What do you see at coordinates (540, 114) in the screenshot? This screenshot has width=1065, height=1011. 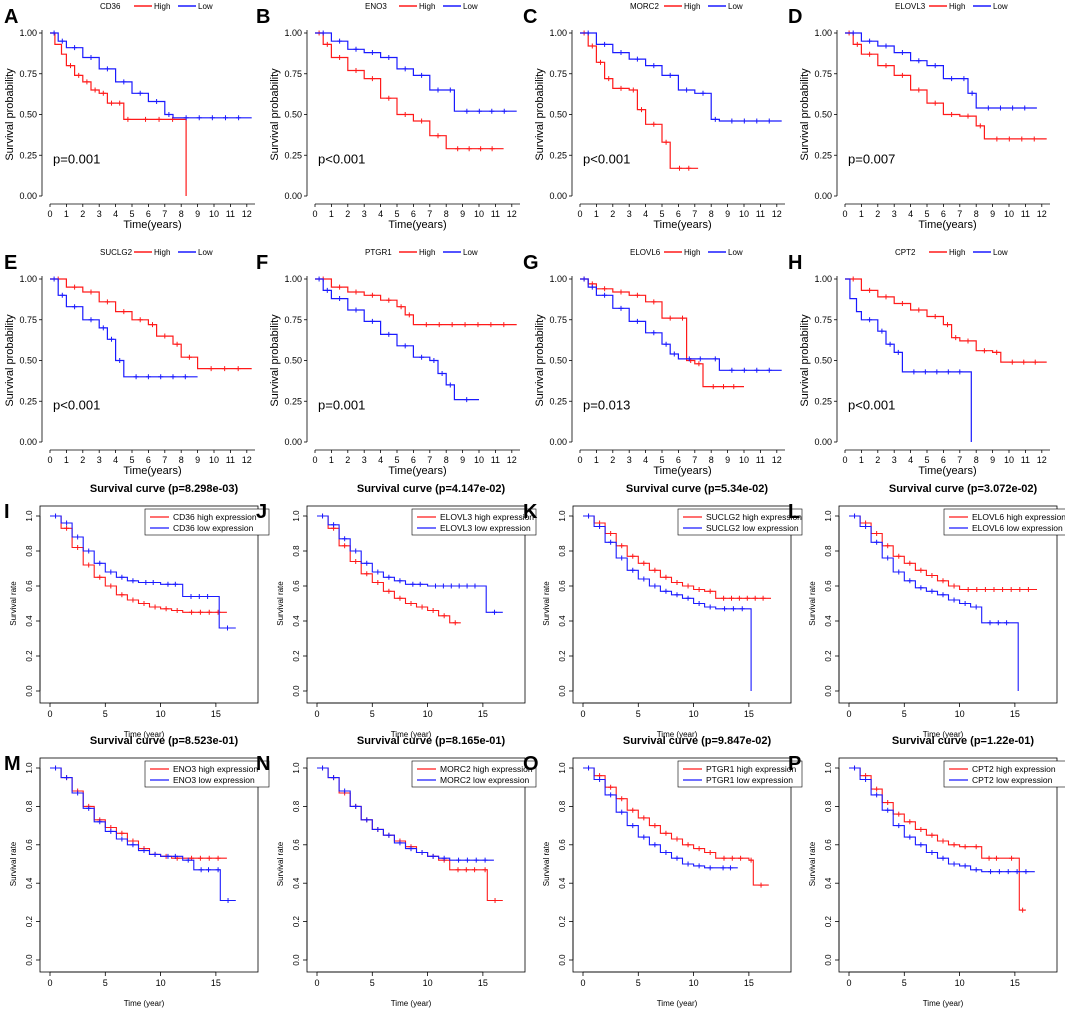 I see `y-axis-label: Survival probability` at bounding box center [540, 114].